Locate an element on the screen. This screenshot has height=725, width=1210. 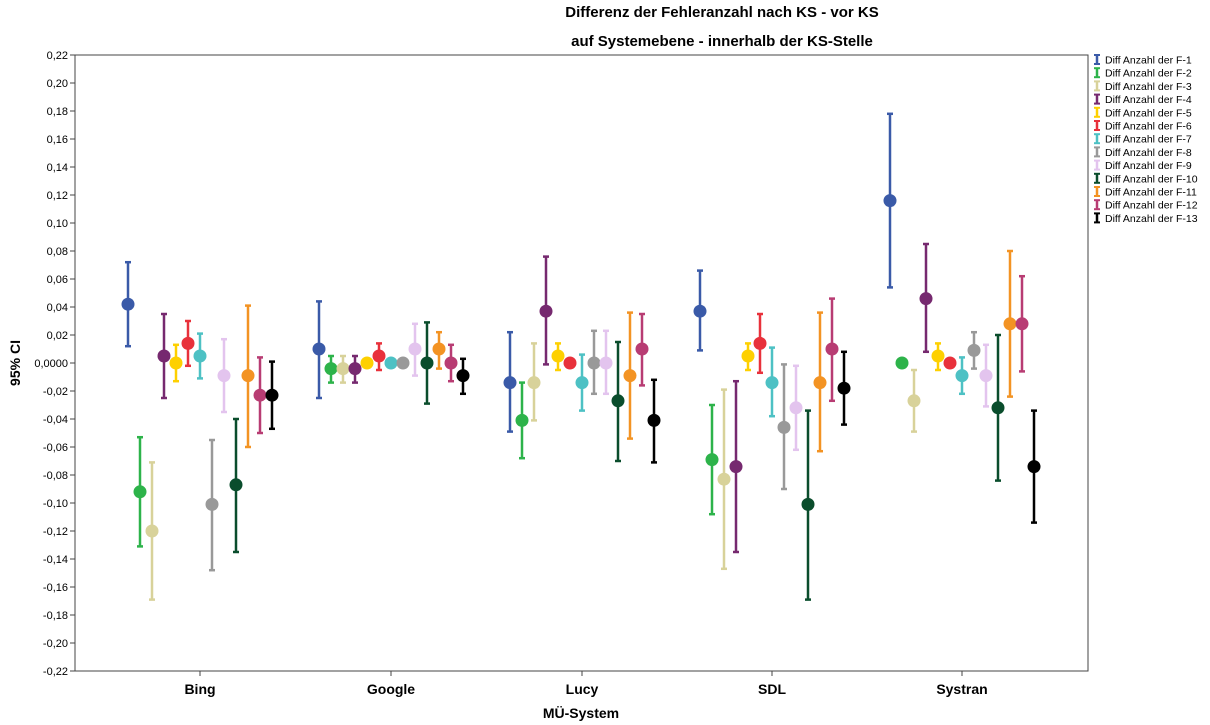
legend-item: Diff Anzahl der F-7 is located at coordinates (1143, 139).